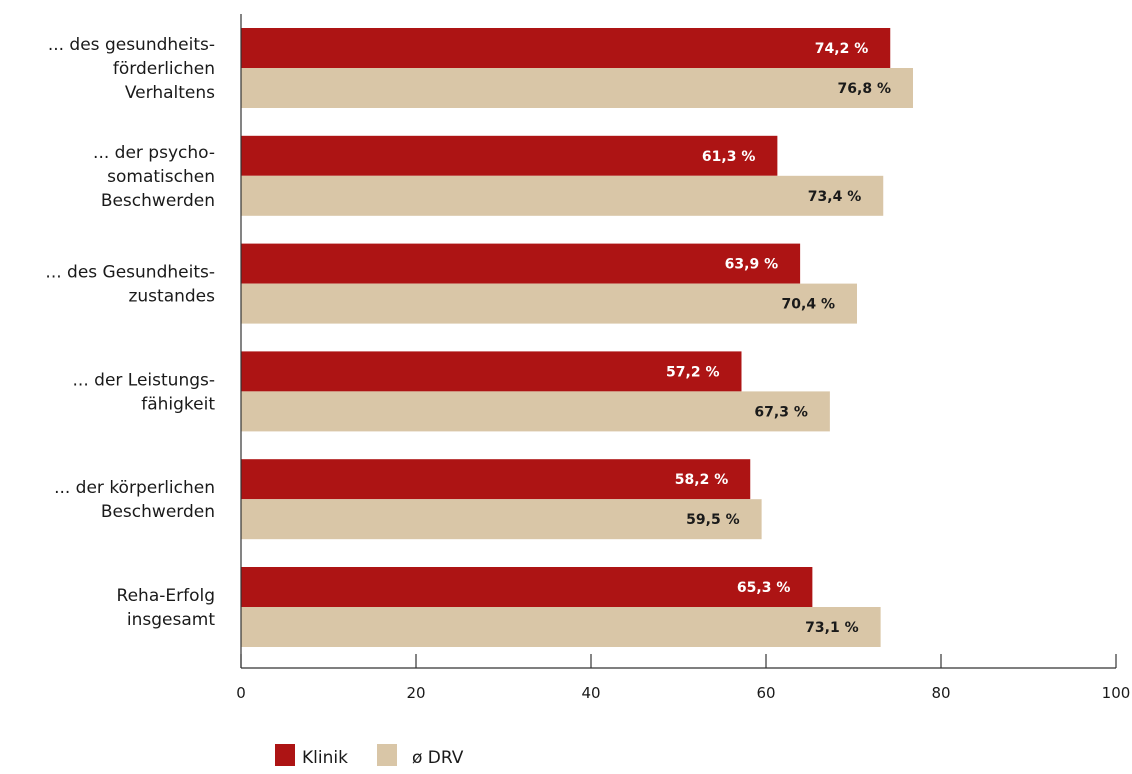 The image size is (1132, 774). Describe the element at coordinates (712, 520) in the screenshot. I see `data-label-drv-4: 59,5 %` at that location.